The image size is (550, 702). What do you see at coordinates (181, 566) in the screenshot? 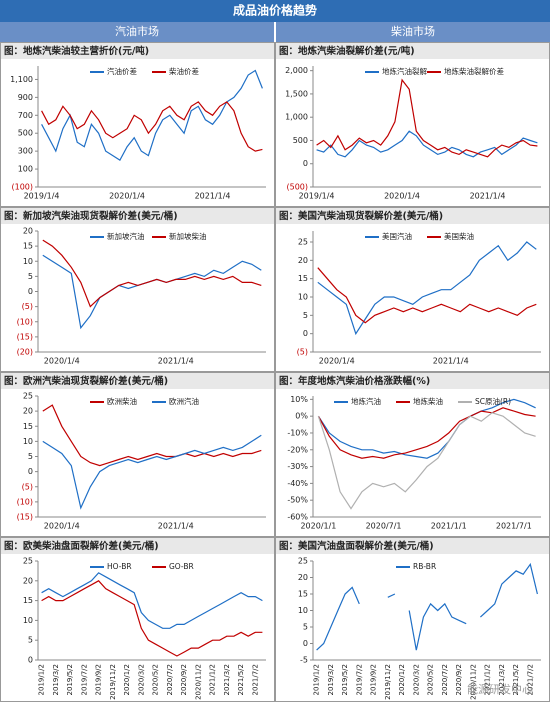
I see `legend-label: GO-BR` at bounding box center [181, 566].